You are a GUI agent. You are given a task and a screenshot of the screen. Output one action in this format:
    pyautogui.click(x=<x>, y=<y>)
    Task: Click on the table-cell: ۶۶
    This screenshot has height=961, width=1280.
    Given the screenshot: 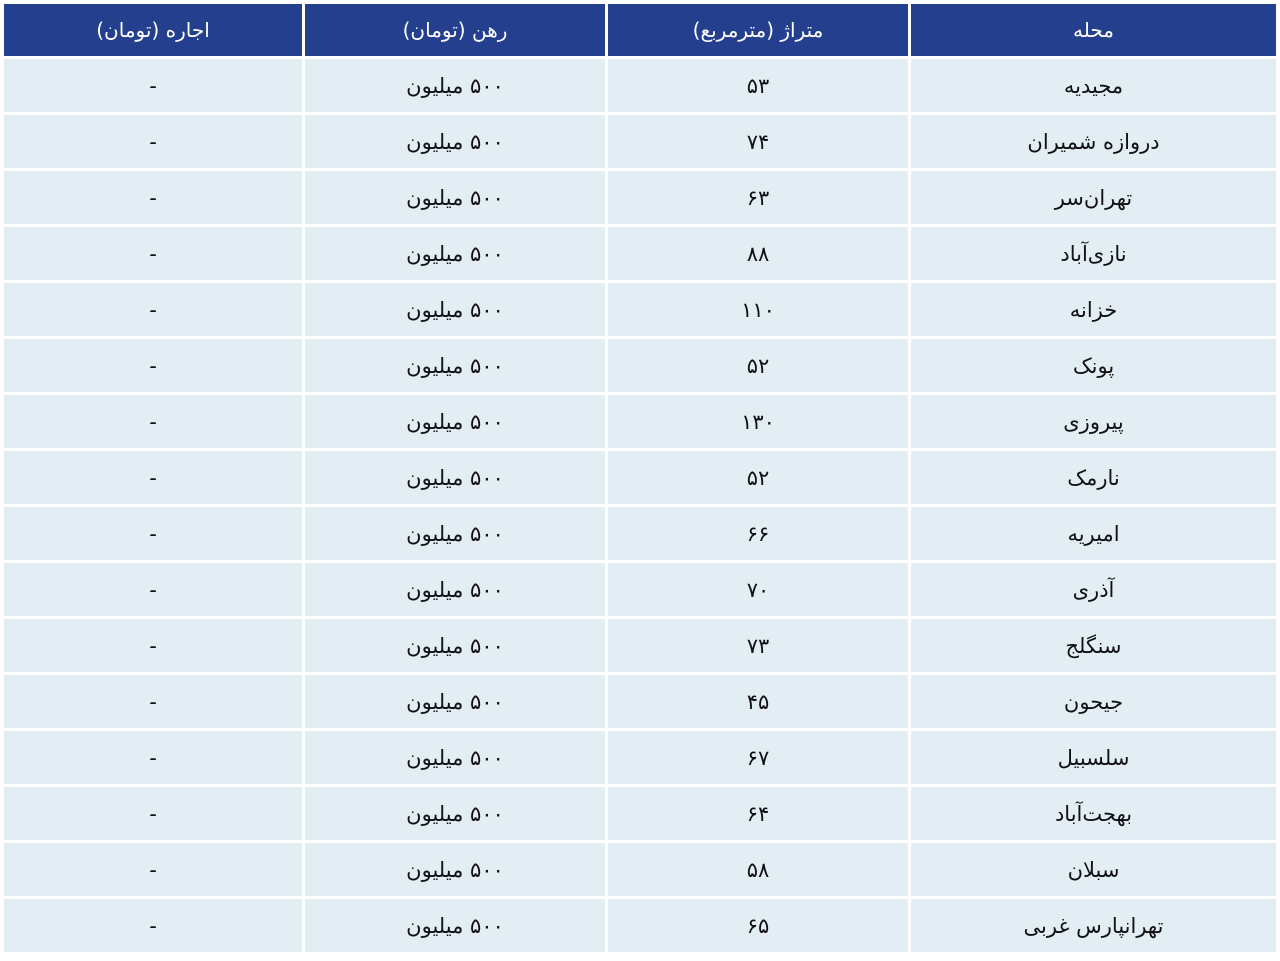 What is the action you would take?
    pyautogui.click(x=758, y=533)
    